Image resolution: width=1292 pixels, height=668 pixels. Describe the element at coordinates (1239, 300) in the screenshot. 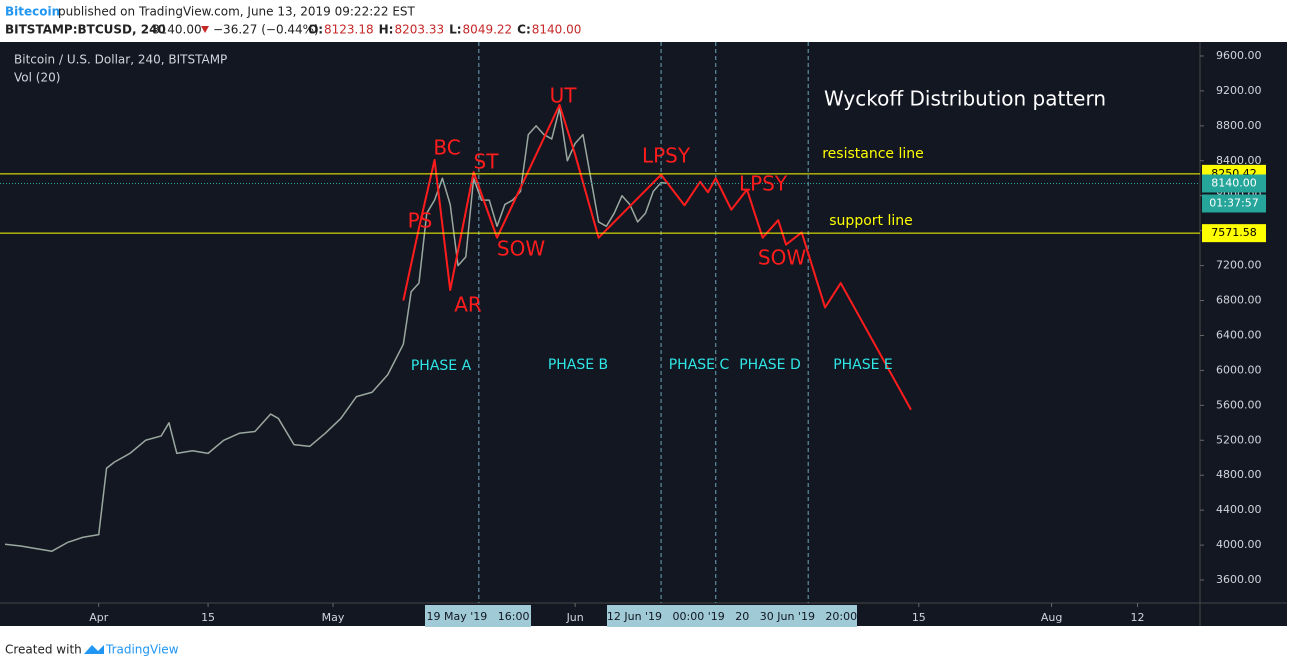

I see `y-tick-label: 6800.00` at that location.